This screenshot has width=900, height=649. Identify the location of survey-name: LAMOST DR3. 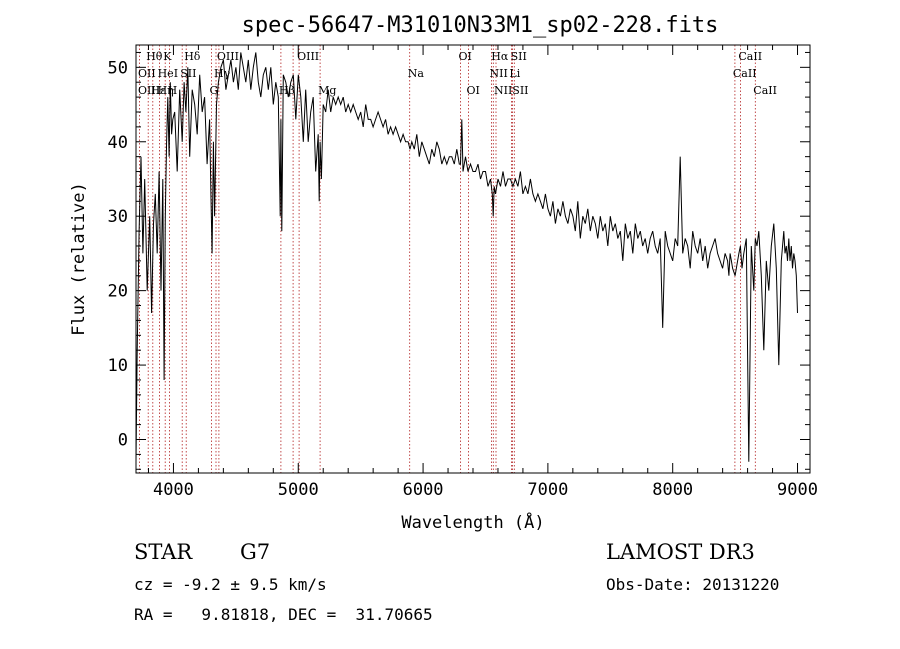
(680, 552).